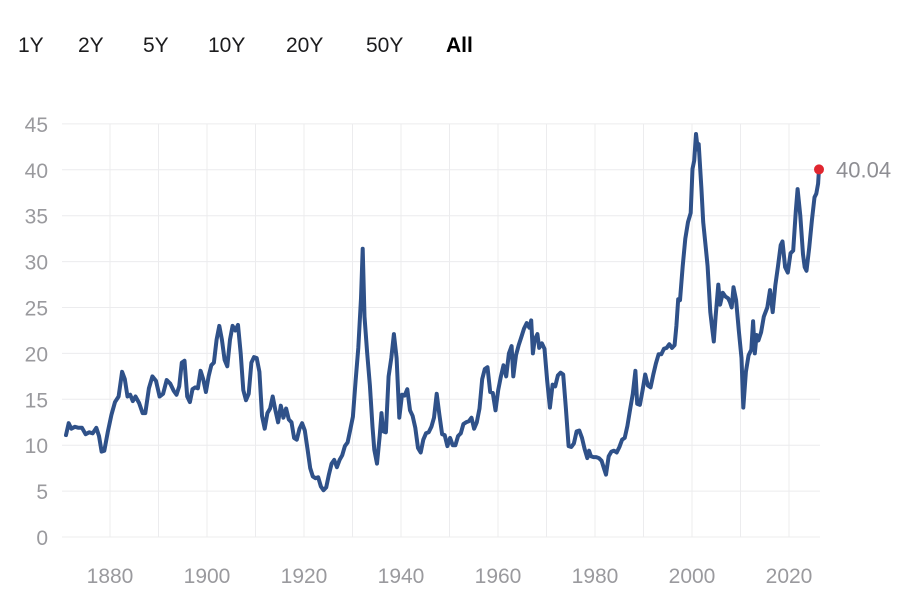 The height and width of the screenshot is (615, 924). What do you see at coordinates (692, 576) in the screenshot?
I see `x-tick-label: 2000` at bounding box center [692, 576].